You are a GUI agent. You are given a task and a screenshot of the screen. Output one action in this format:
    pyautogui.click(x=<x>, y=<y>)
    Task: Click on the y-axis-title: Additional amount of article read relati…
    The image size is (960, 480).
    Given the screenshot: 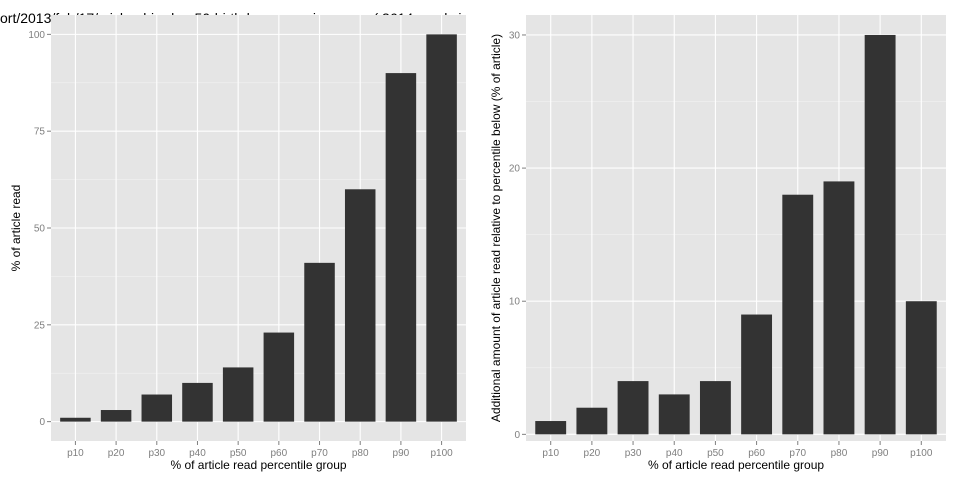 What is the action you would take?
    pyautogui.click(x=496, y=228)
    